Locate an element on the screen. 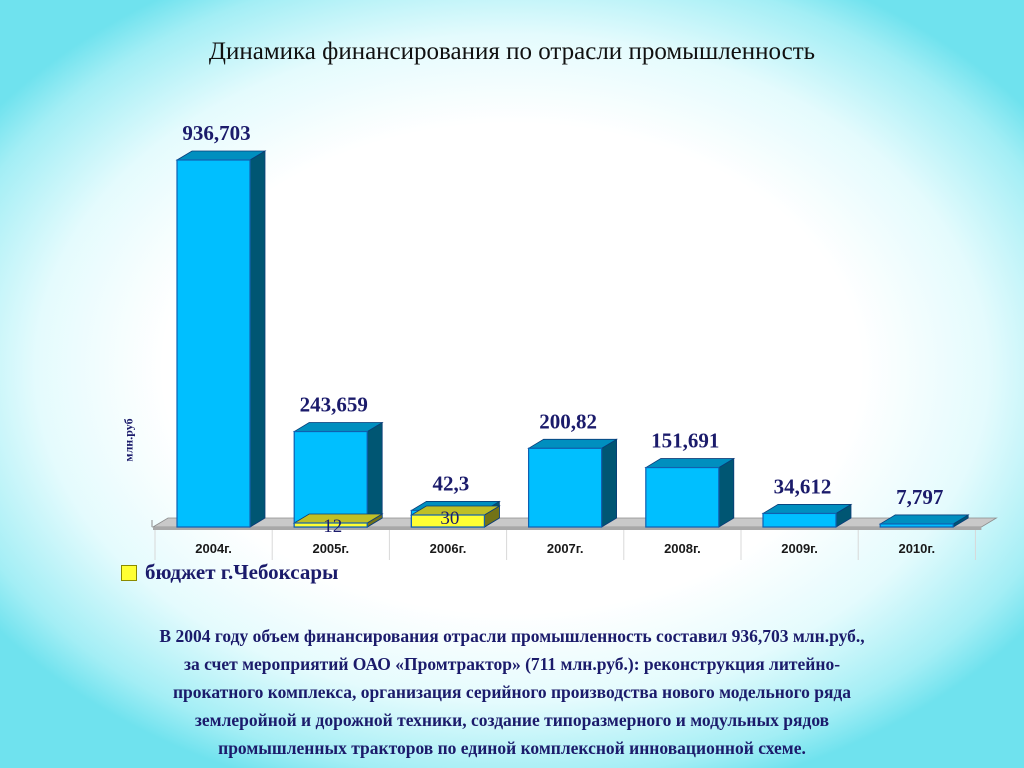 Image resolution: width=1024 pixels, height=768 pixels. bar-6-top is located at coordinates (807, 509).